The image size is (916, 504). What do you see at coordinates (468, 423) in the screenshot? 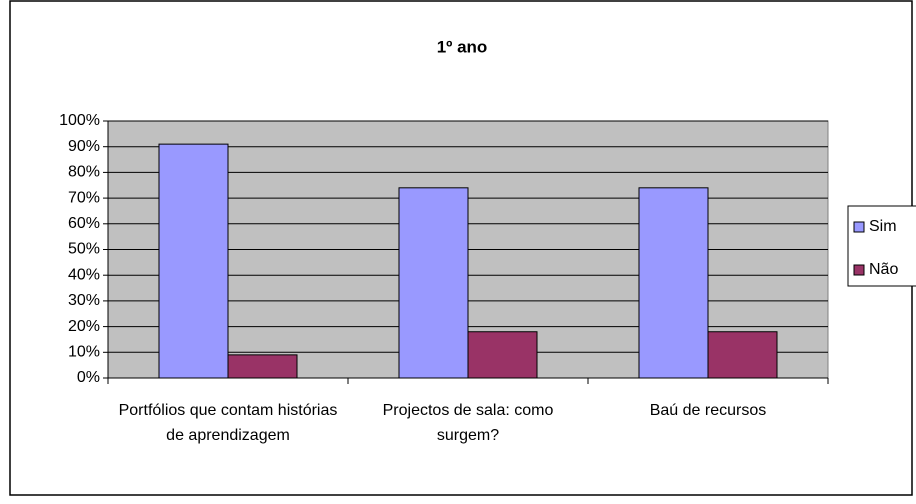
I see `x-tick-label: Projectos de sala: como surgem?` at bounding box center [468, 423].